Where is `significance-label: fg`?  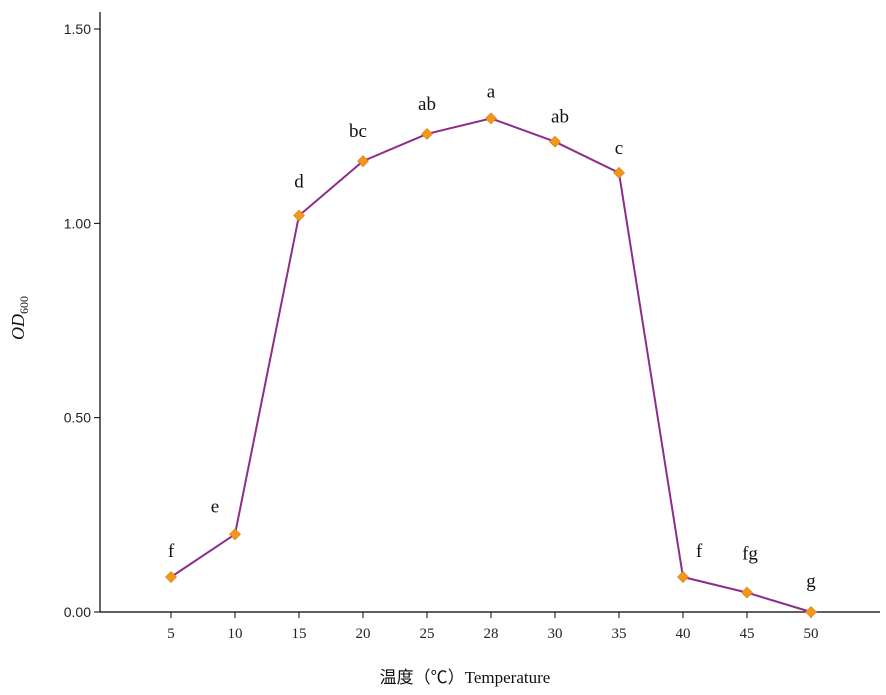
significance-label: fg is located at coordinates (750, 554).